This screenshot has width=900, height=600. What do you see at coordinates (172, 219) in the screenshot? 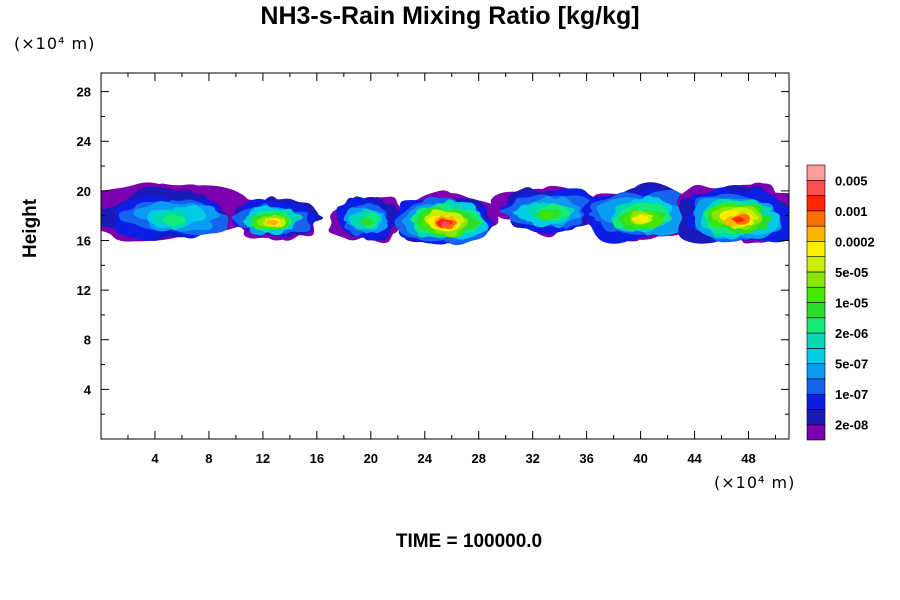
I see `field-contour-l7` at bounding box center [172, 219].